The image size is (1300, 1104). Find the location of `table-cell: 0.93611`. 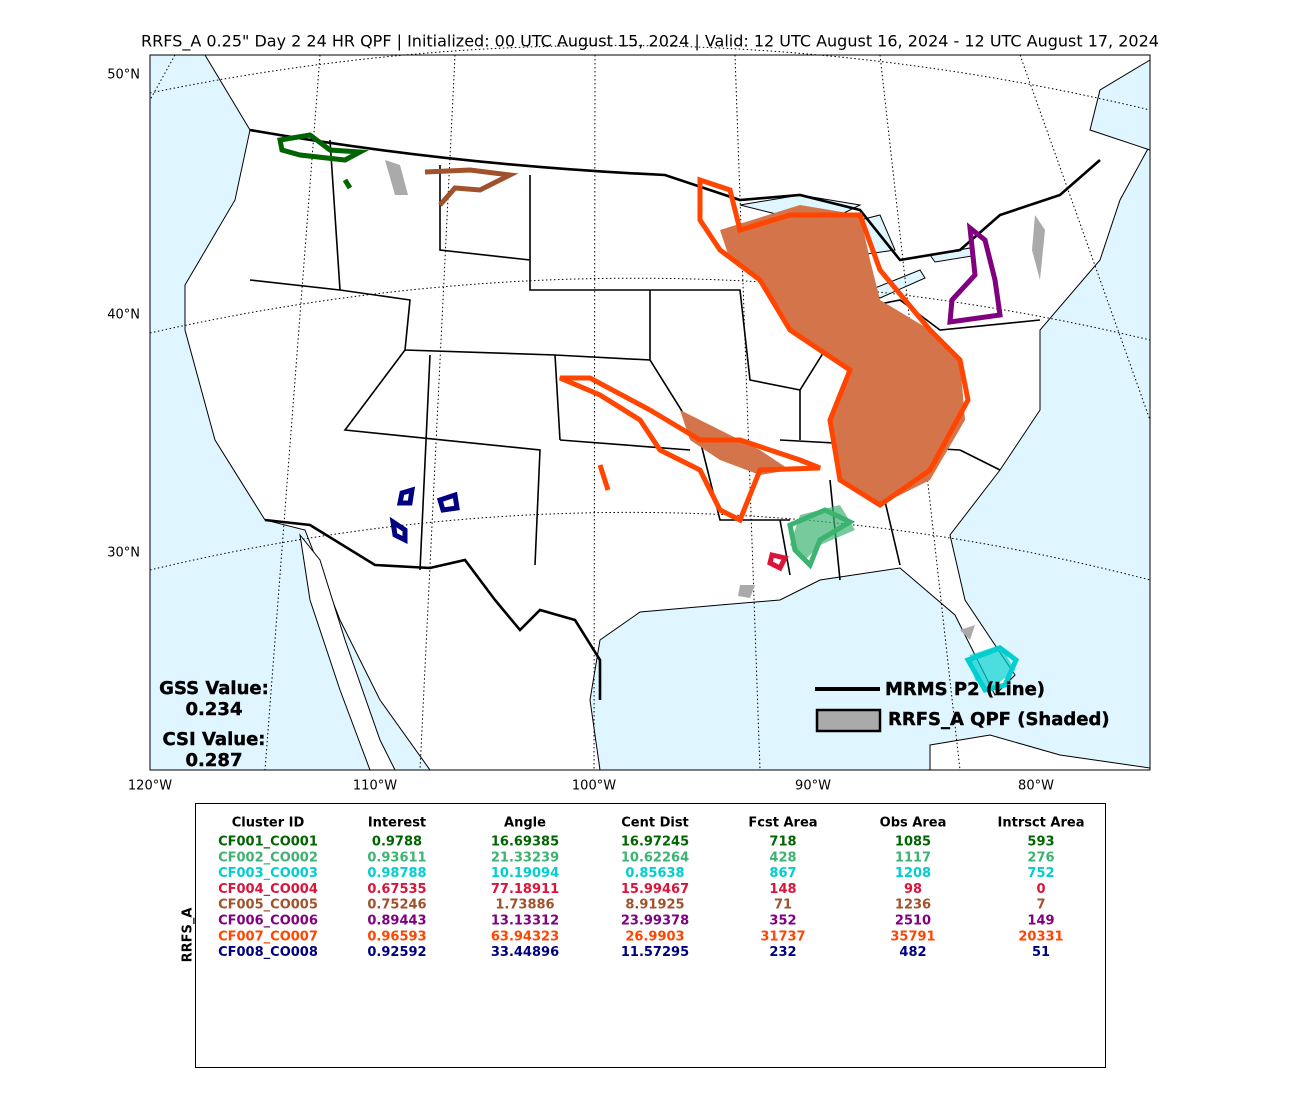

table-cell: 0.93611 is located at coordinates (396, 857).